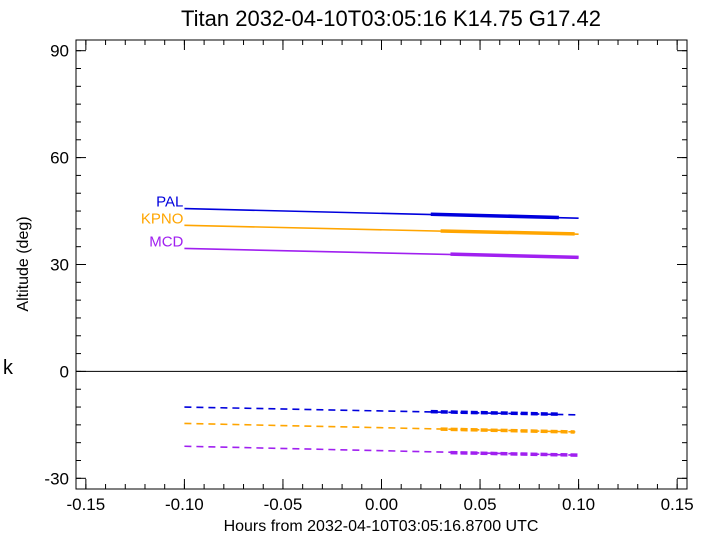 The image size is (706, 537). I want to click on kpno-dashed-line, so click(381, 427).